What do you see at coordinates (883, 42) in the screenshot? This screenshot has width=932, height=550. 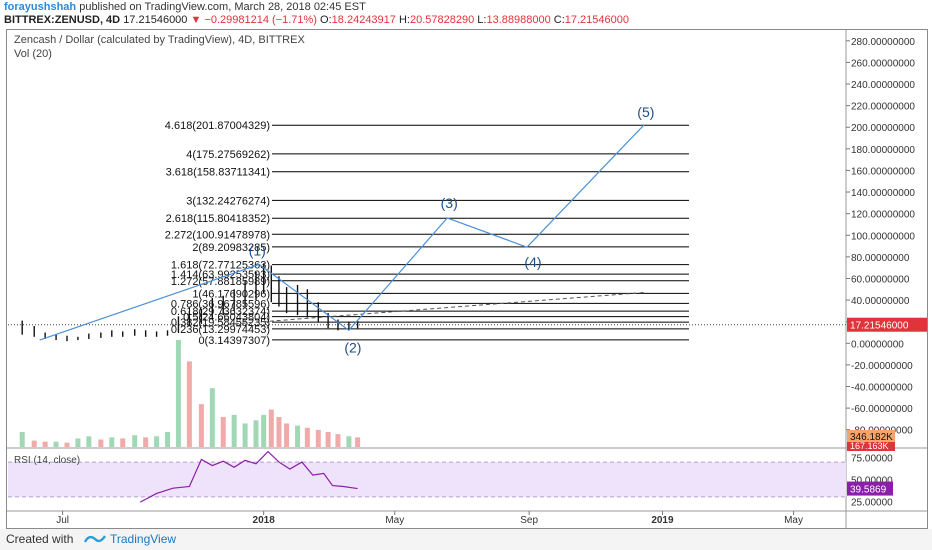 I see `y-tick-label: 280.00000000` at bounding box center [883, 42].